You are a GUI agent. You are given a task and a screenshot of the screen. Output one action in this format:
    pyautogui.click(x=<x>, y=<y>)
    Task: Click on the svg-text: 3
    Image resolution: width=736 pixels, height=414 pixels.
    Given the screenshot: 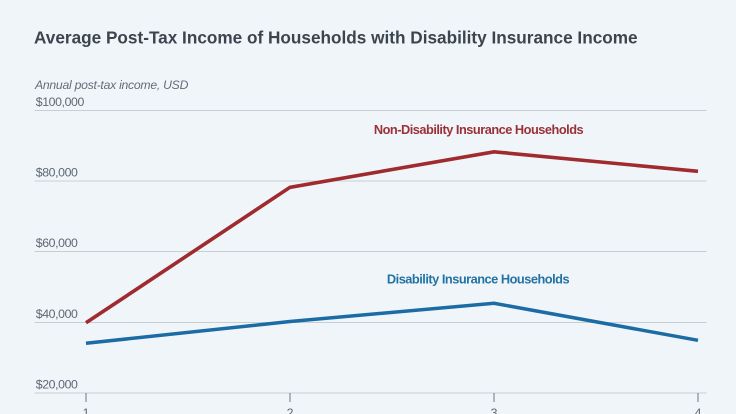 What is the action you would take?
    pyautogui.click(x=494, y=410)
    